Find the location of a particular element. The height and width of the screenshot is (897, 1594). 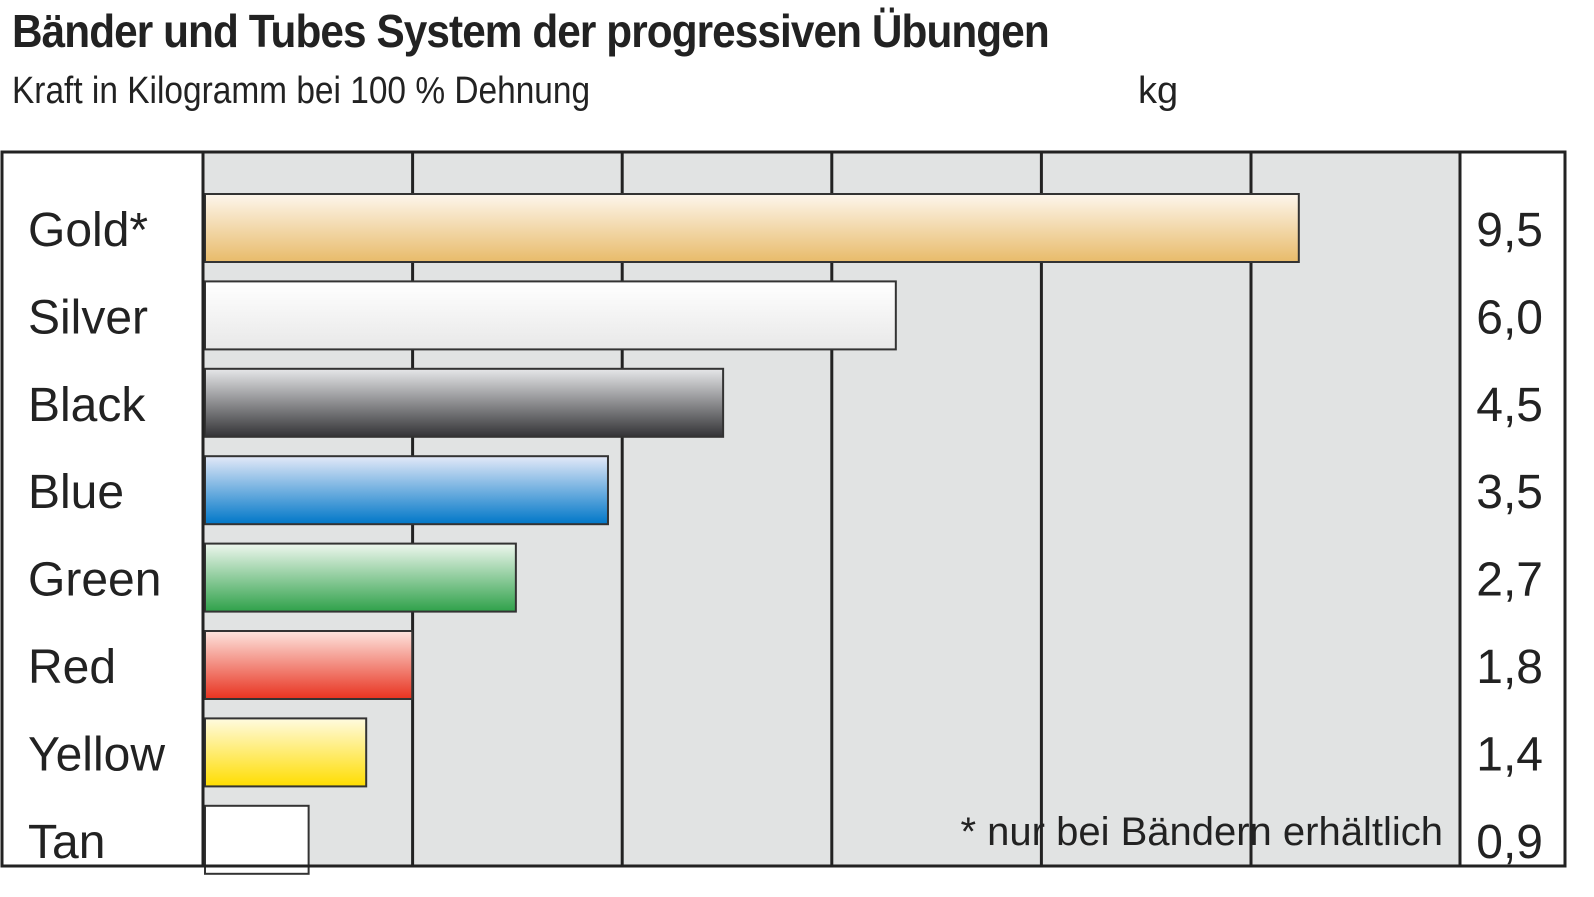

category-label: Gold* is located at coordinates (88, 230).